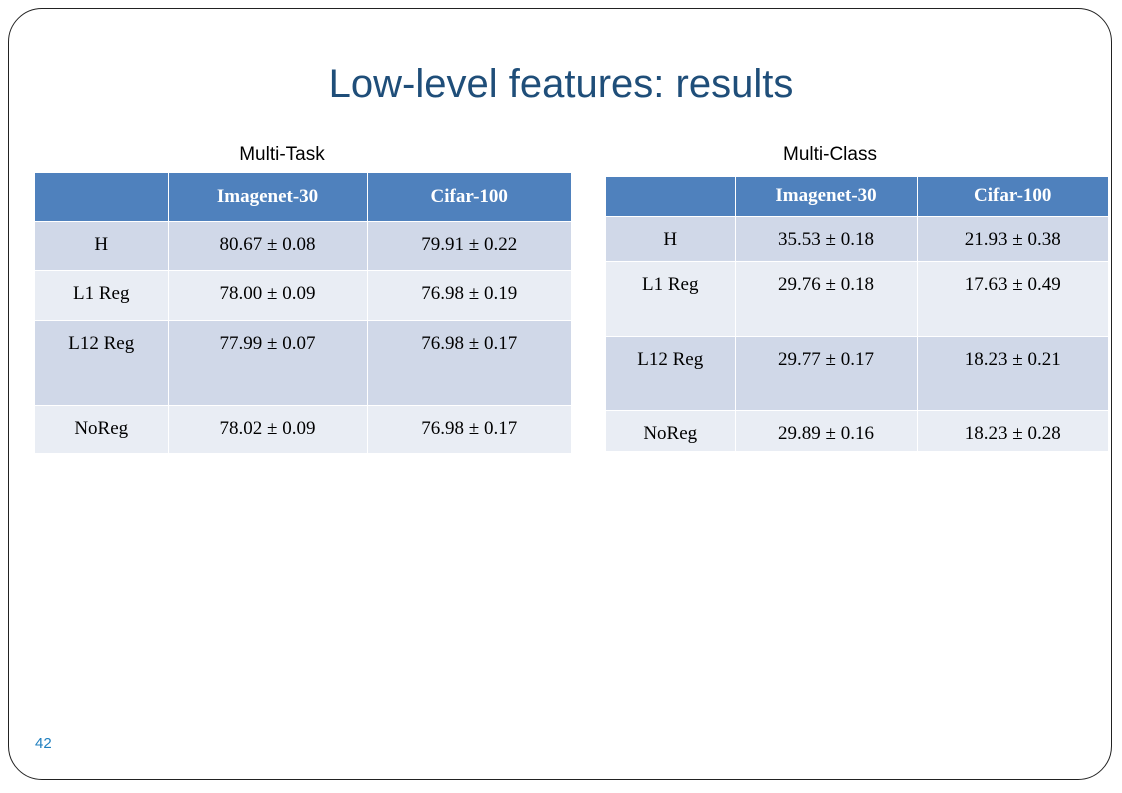 Image resolution: width=1122 pixels, height=793 pixels. What do you see at coordinates (825, 372) in the screenshot?
I see `table-cell: 29.77 ± 0.17` at bounding box center [825, 372].